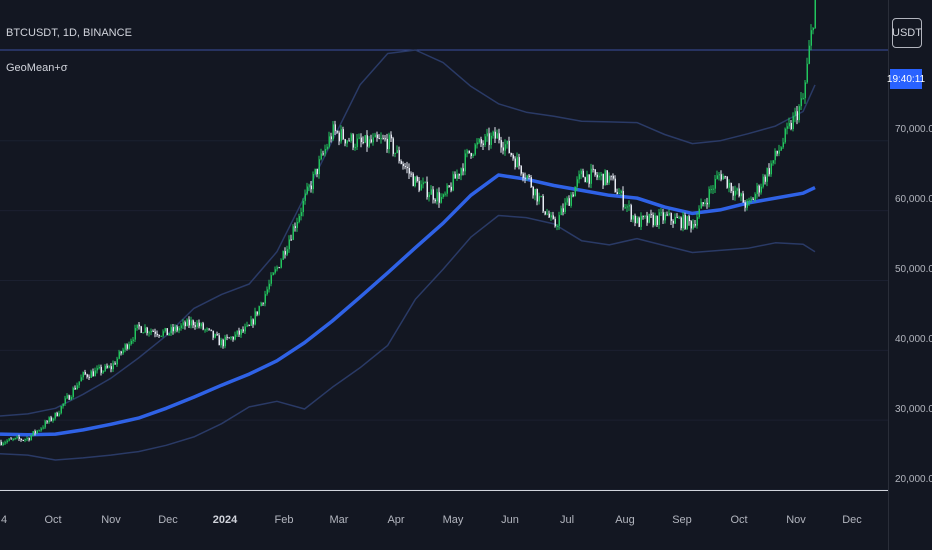 The image size is (932, 550). Describe the element at coordinates (453, 520) in the screenshot. I see `time-tick: May` at that location.